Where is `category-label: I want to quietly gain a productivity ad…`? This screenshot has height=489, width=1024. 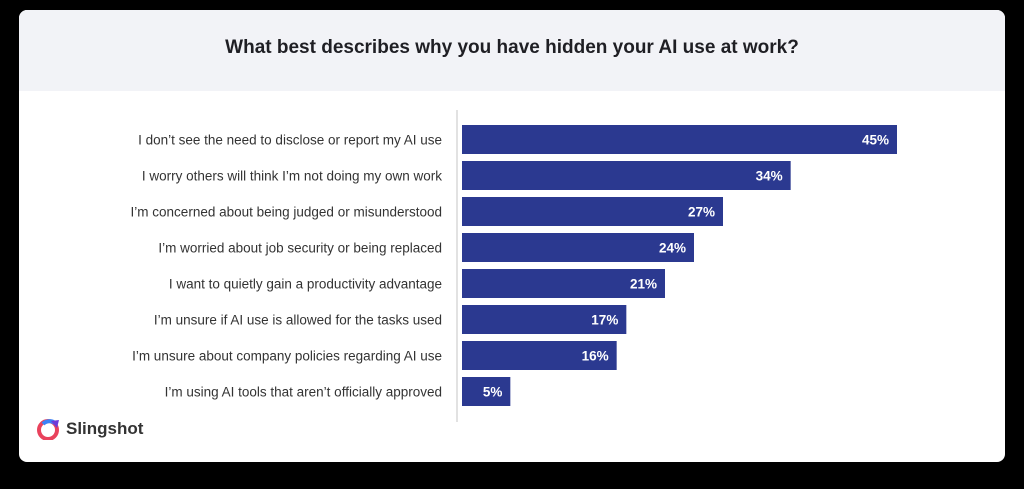 category-label: I want to quietly gain a productivity ad… is located at coordinates (305, 284).